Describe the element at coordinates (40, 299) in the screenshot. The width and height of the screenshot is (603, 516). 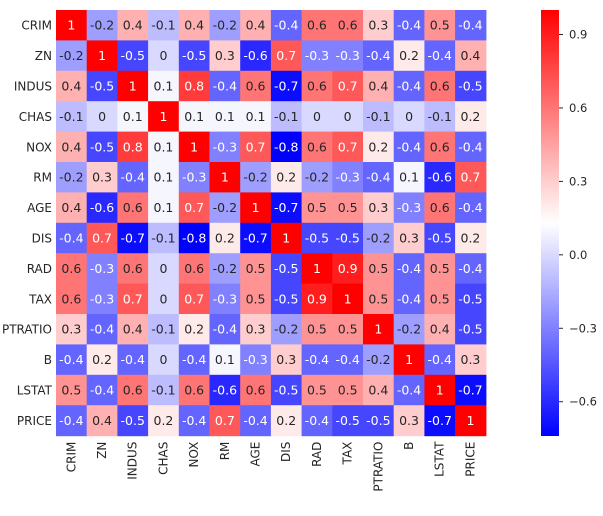
I see `y-tick-label: TAX` at that location.